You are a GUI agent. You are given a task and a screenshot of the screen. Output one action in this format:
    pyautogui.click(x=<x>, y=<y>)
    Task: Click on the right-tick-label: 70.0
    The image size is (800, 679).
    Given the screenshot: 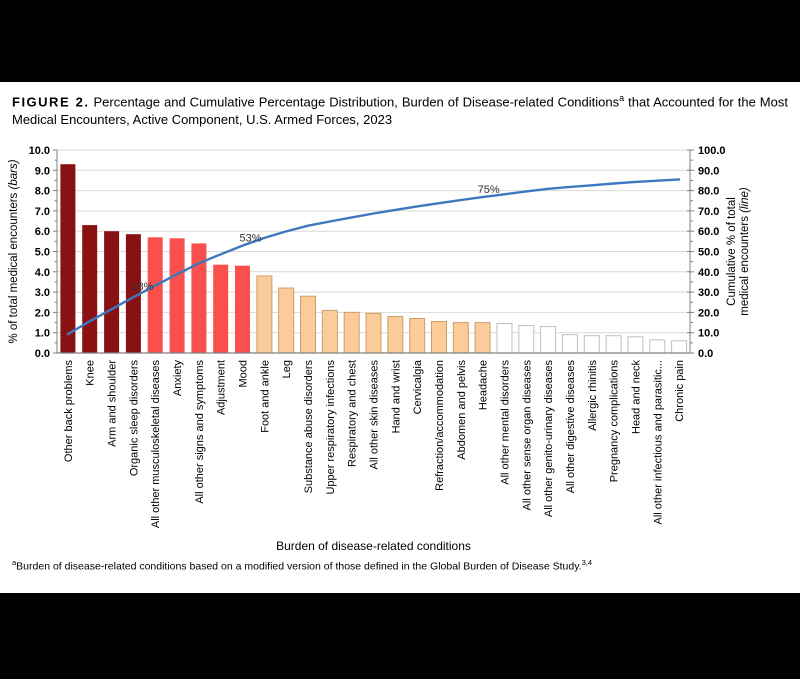 What is the action you would take?
    pyautogui.click(x=708, y=212)
    